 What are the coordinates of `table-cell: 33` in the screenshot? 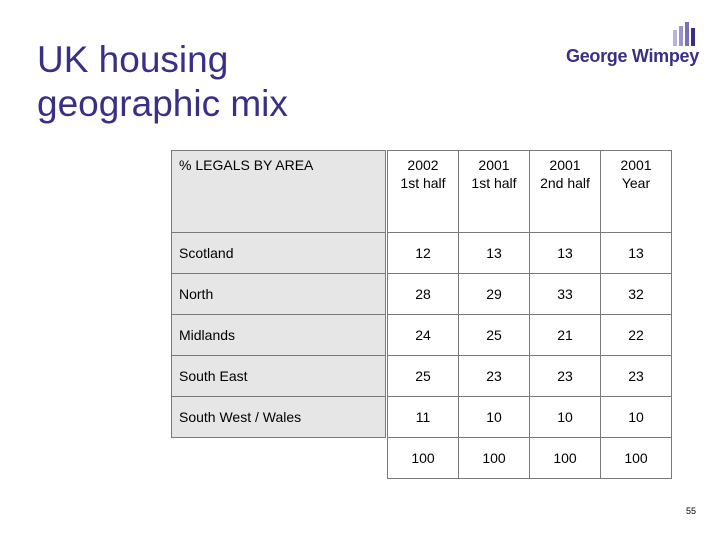 It's located at (565, 294).